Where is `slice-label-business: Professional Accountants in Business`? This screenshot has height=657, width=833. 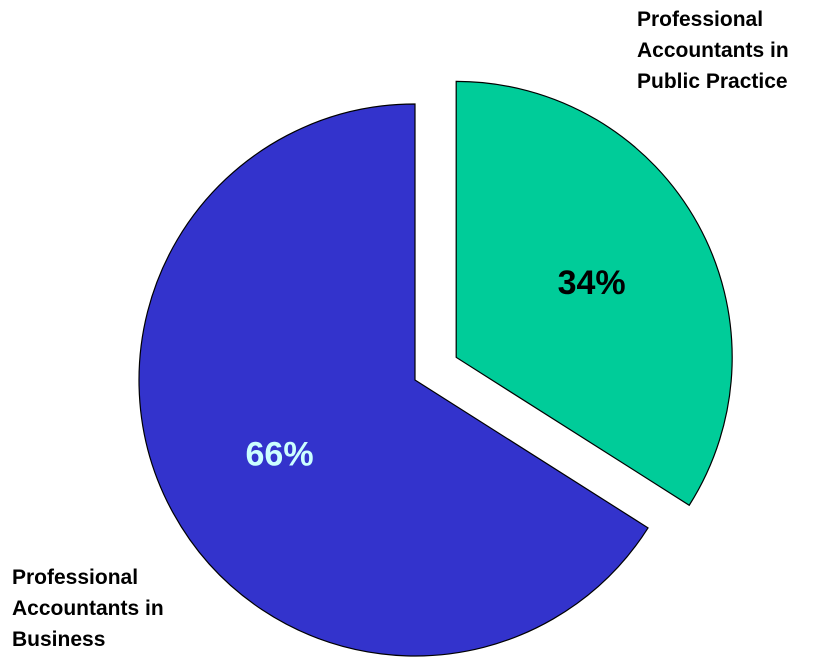
slice-label-business: Professional Accountants in Business is located at coordinates (88, 608).